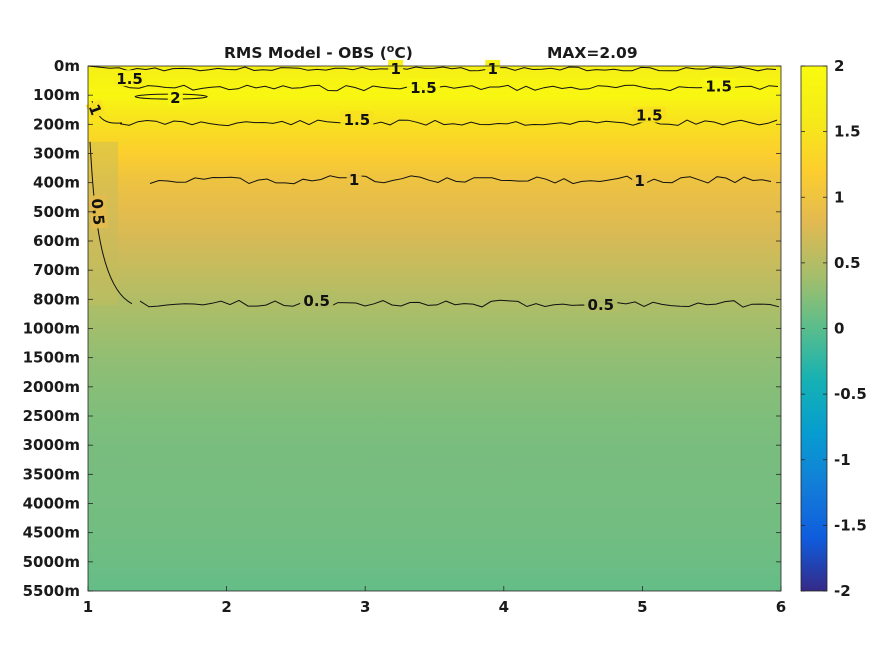 This screenshot has height=656, width=875. Describe the element at coordinates (305, 53) in the screenshot. I see `title-main: RMS Model - OBS (` at that location.